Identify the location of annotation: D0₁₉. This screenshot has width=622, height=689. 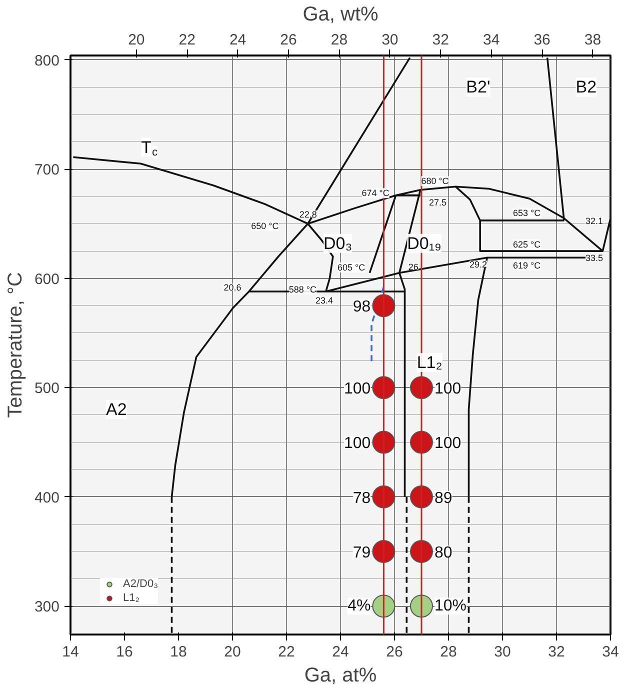
(424, 243).